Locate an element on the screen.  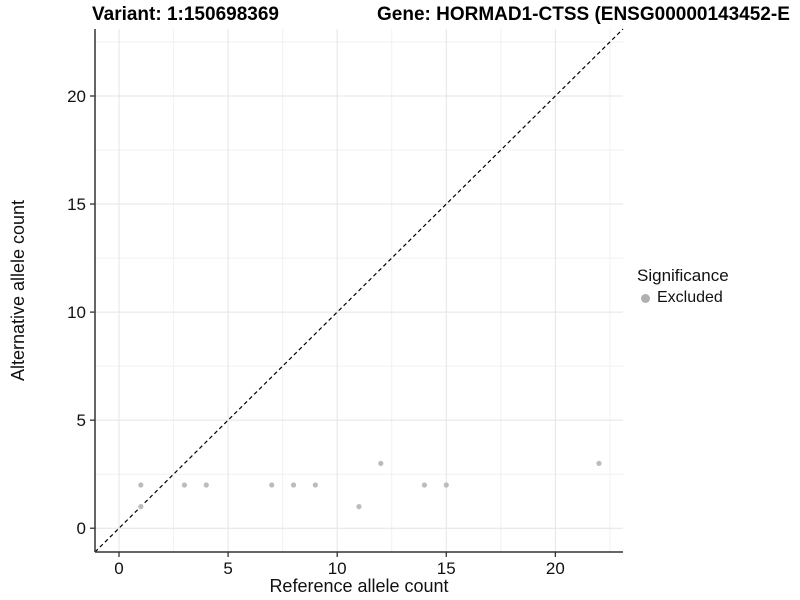
variant-title: Variant: 1:150698369 is located at coordinates (185, 14).